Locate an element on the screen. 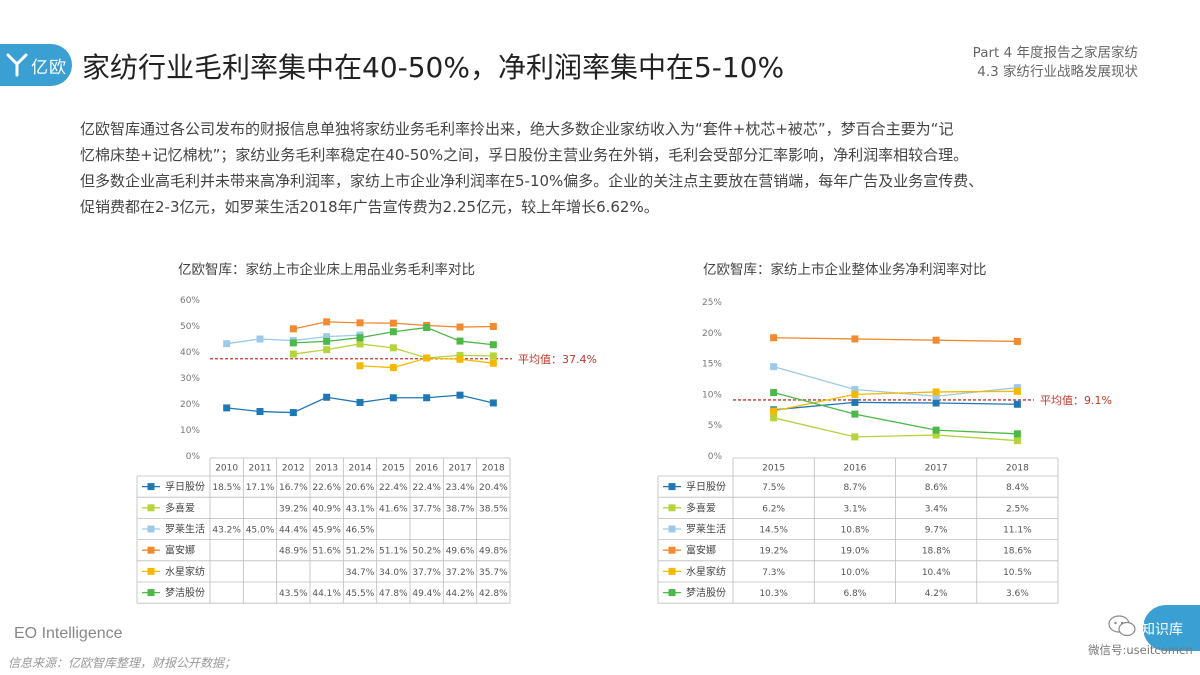  gm-legend-label: 多喜爱 is located at coordinates (180, 507).